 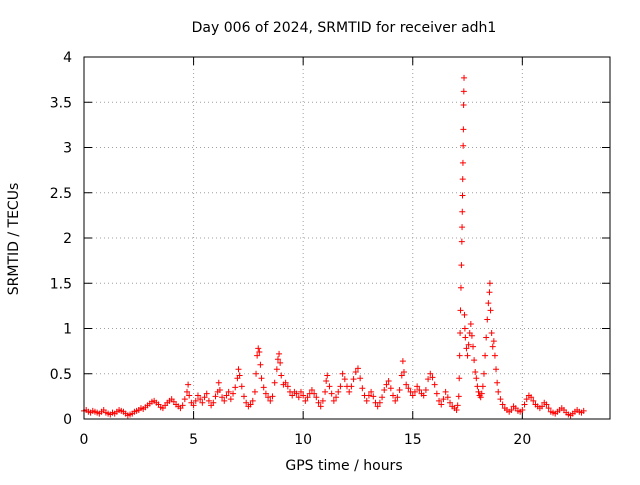 I want to click on x-axis-tick-labels: 0 5 10 15 20, so click(x=306, y=440).